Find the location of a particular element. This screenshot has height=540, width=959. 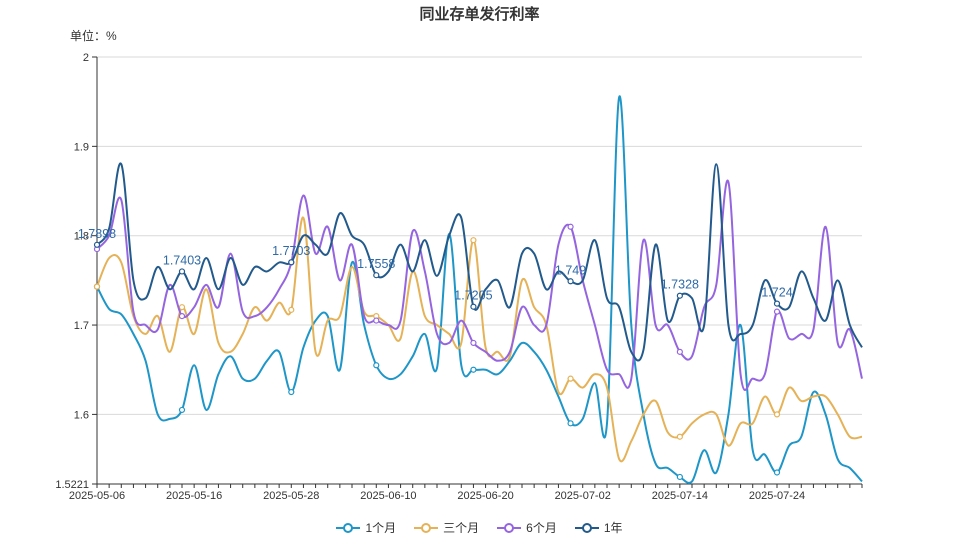

x-tick-label: 2025-07-24 is located at coordinates (777, 496).